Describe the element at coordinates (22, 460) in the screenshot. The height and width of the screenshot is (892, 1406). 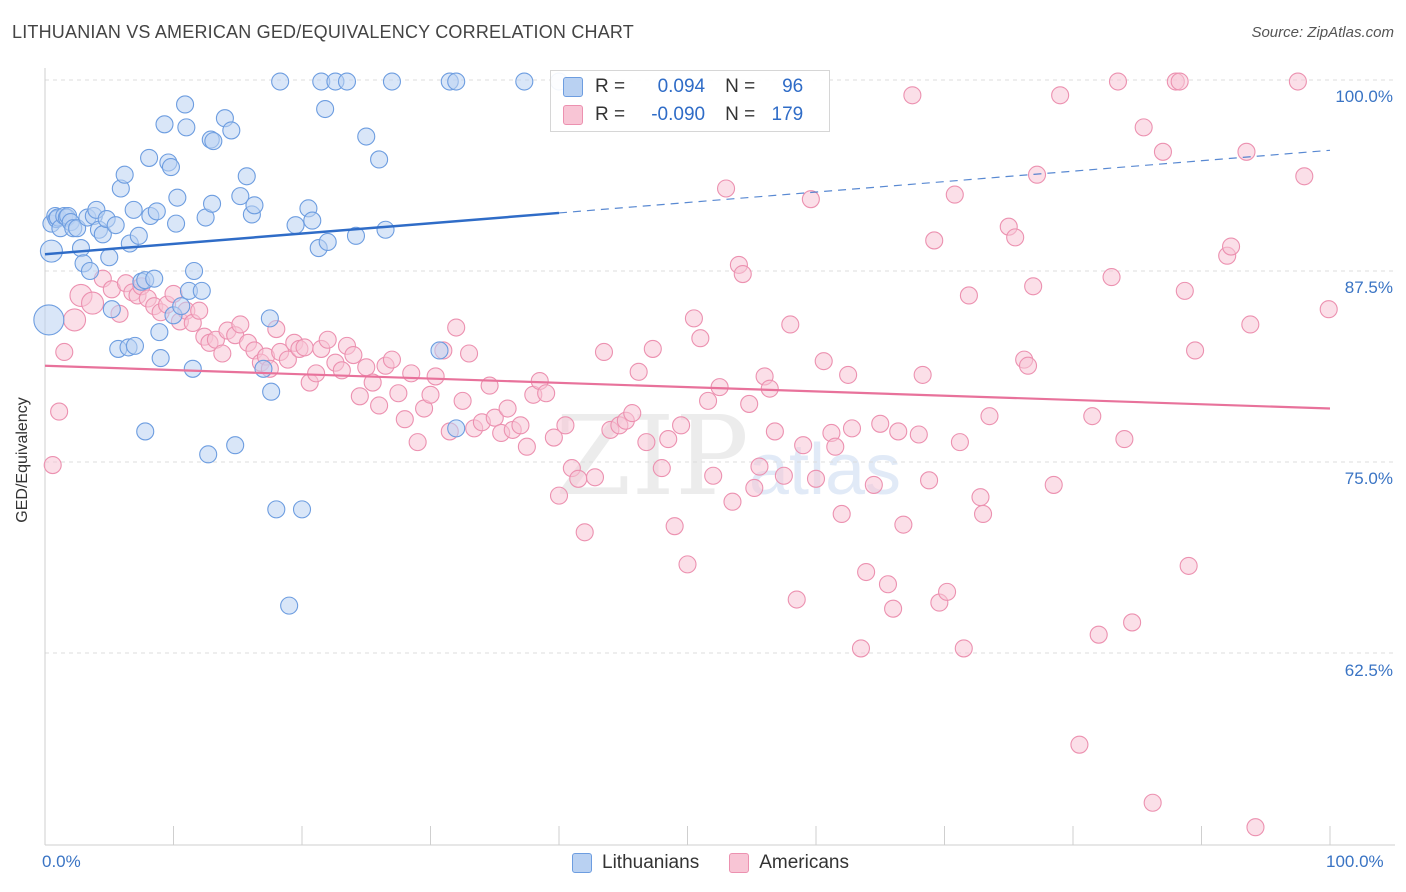
I see `y-axis-label: GED/Equivalency` at that location.